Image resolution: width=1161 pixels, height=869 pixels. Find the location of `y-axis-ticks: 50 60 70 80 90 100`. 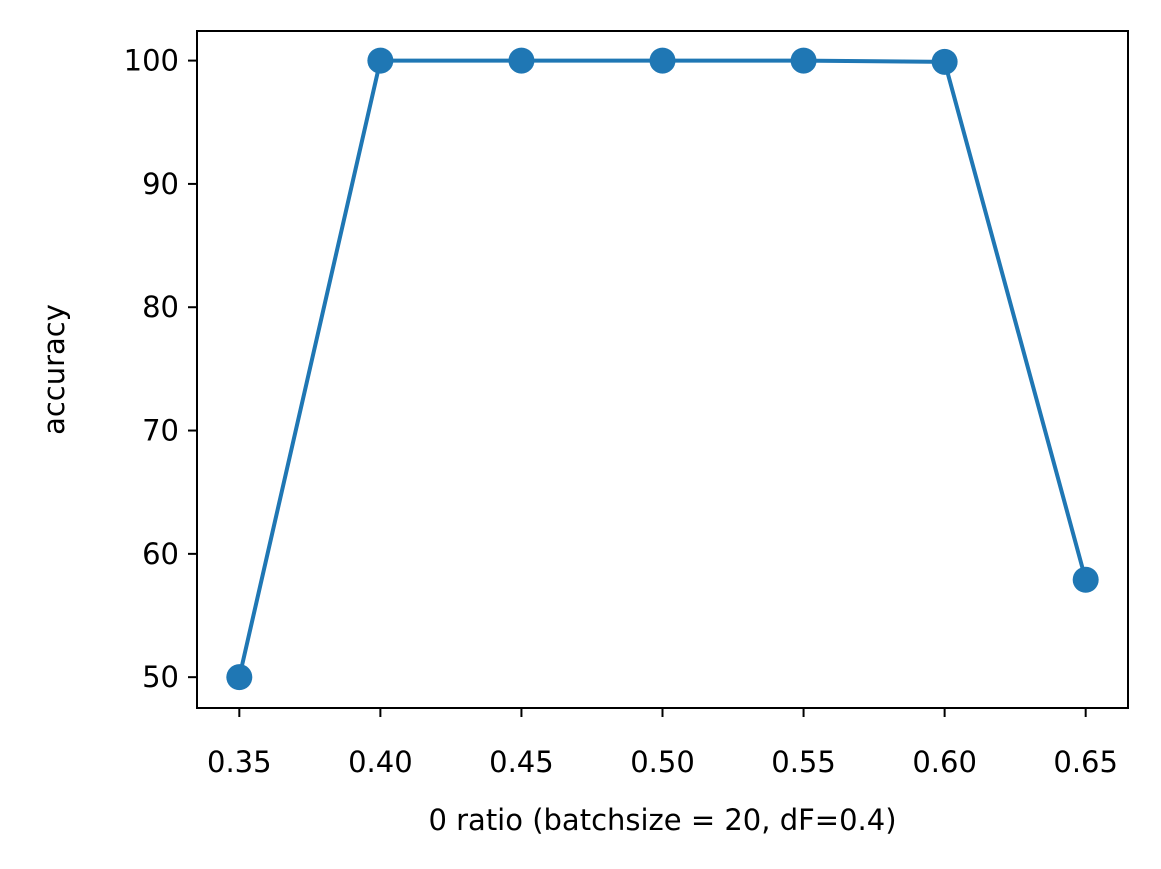

y-axis-ticks: 50 60 70 80 90 100 is located at coordinates (160, 369).